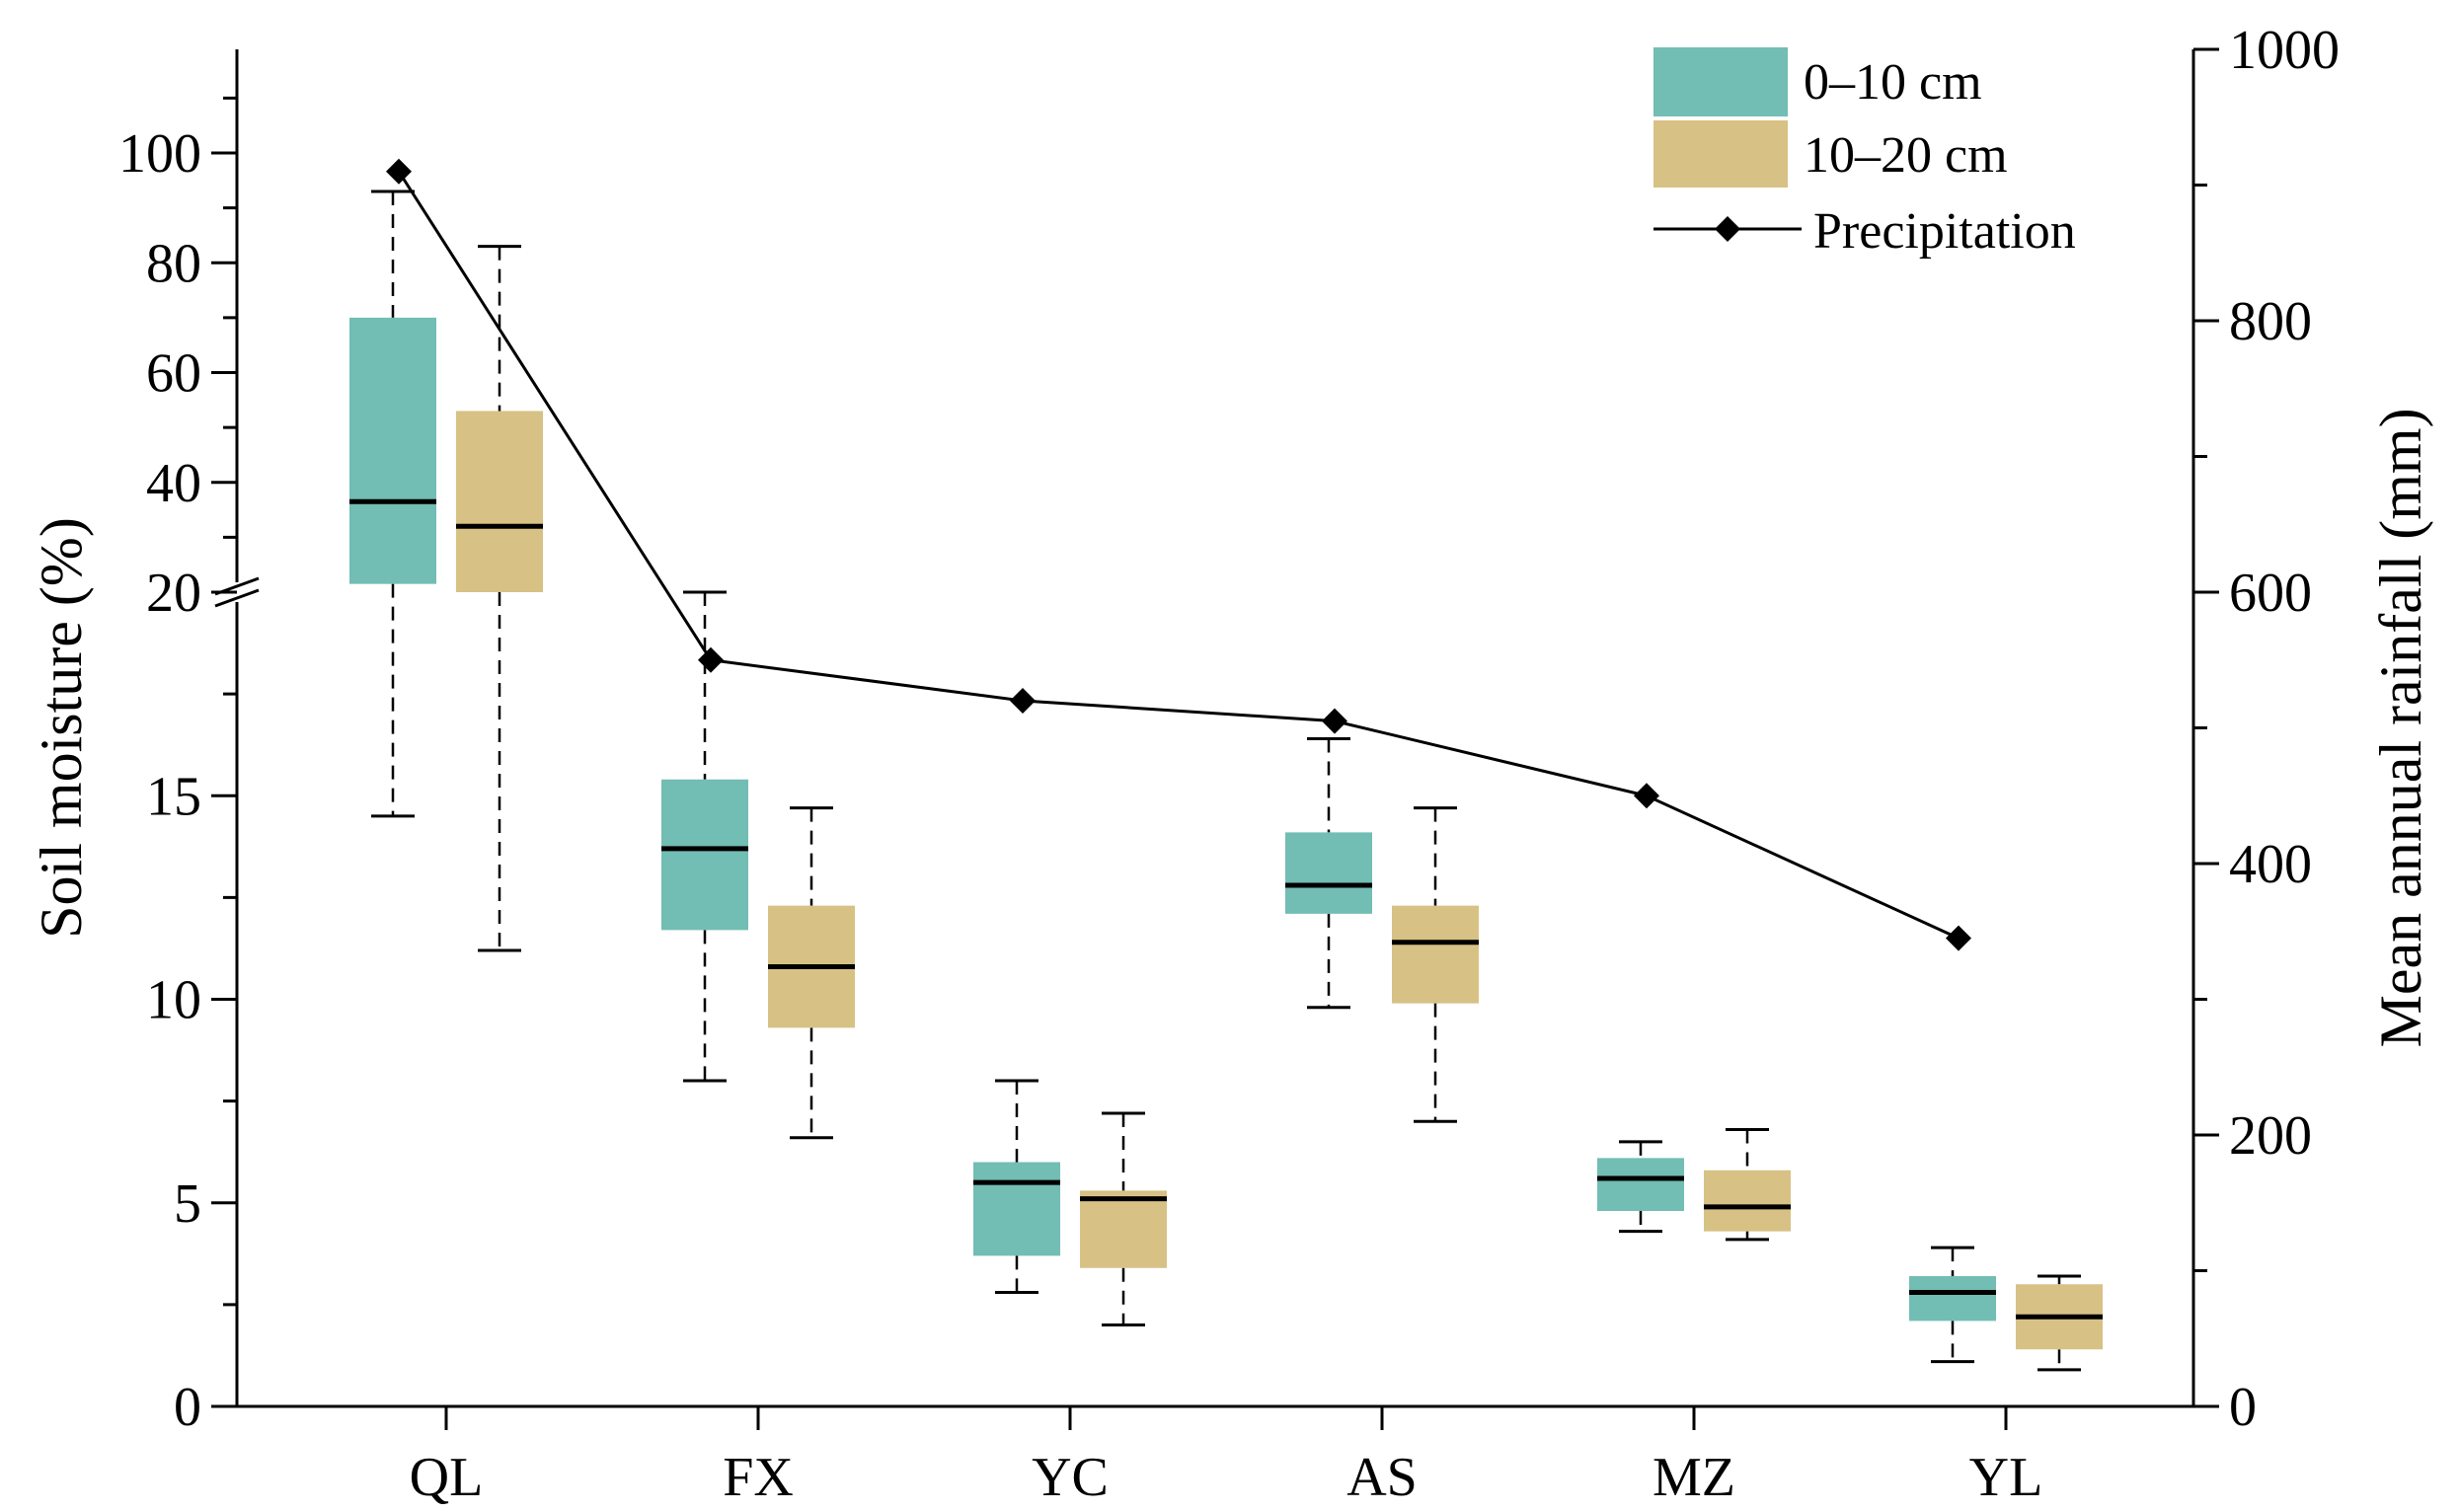 The image size is (2460, 1512). I want to click on box-plot-as-0-10cm, so click(1328, 873).